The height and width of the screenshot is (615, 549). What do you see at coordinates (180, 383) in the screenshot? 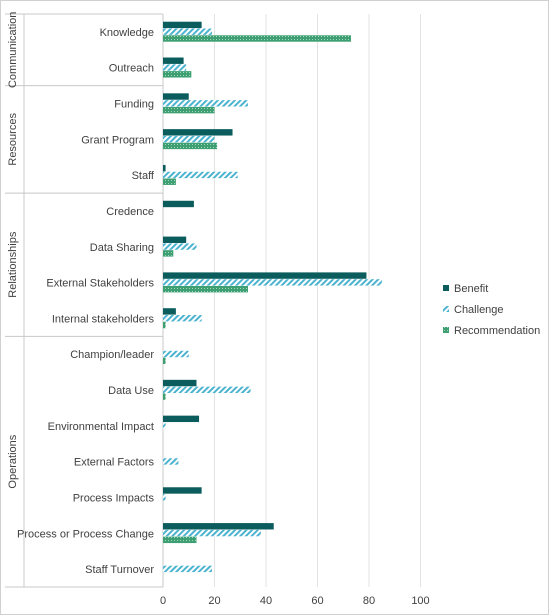
I see `bar-benefit-data-use` at bounding box center [180, 383].